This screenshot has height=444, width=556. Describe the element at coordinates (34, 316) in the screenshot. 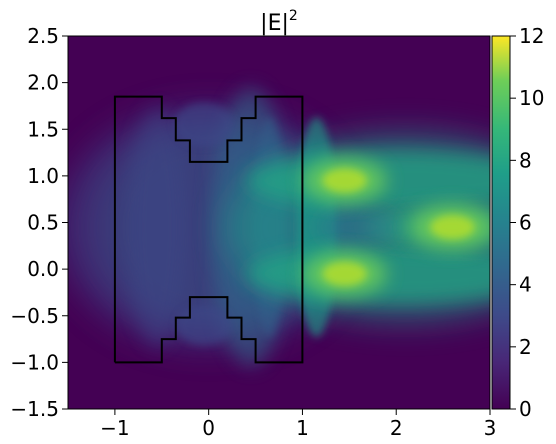

I see `y-tick-label: −0.5` at that location.